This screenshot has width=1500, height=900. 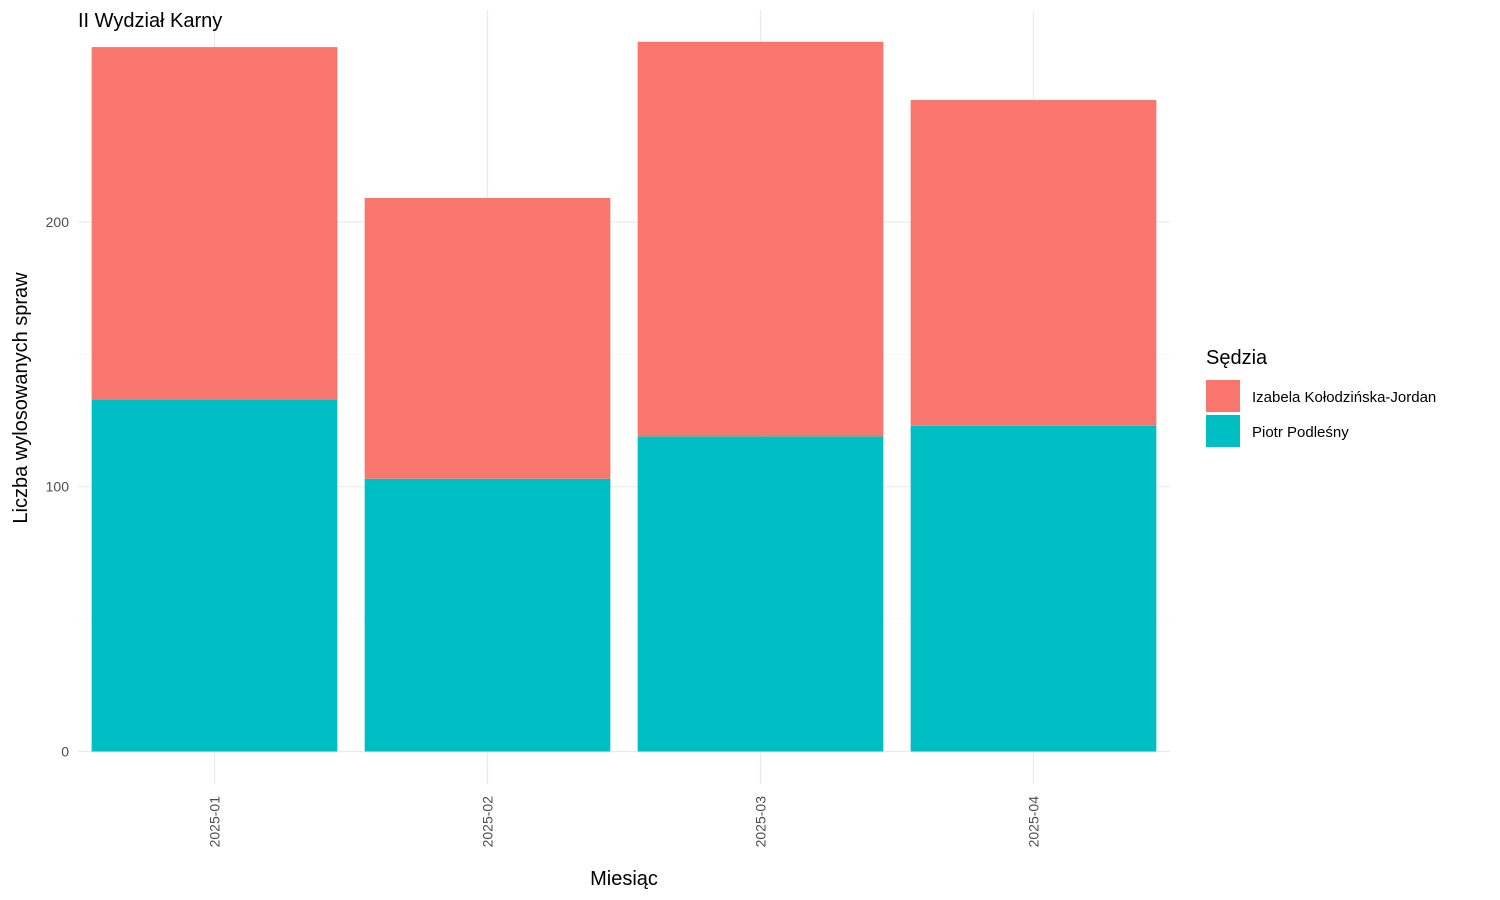 What do you see at coordinates (761, 822) in the screenshot?
I see `x-tick-label: 2025-03` at bounding box center [761, 822].